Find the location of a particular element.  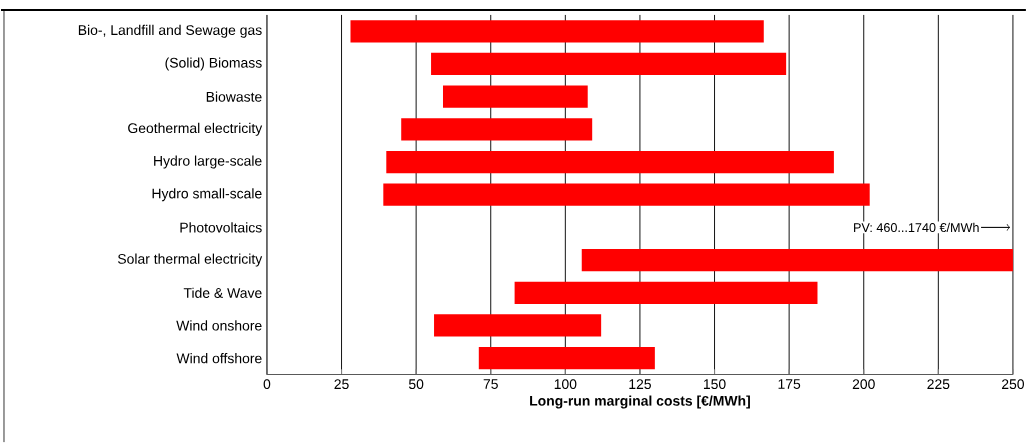

y-tick-label: Wind offshore is located at coordinates (219, 358).